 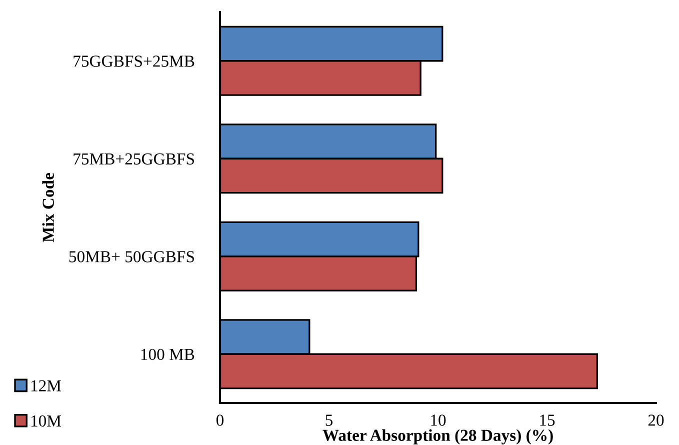 What do you see at coordinates (167, 354) in the screenshot?
I see `y-tick-label: 100 MB` at bounding box center [167, 354].